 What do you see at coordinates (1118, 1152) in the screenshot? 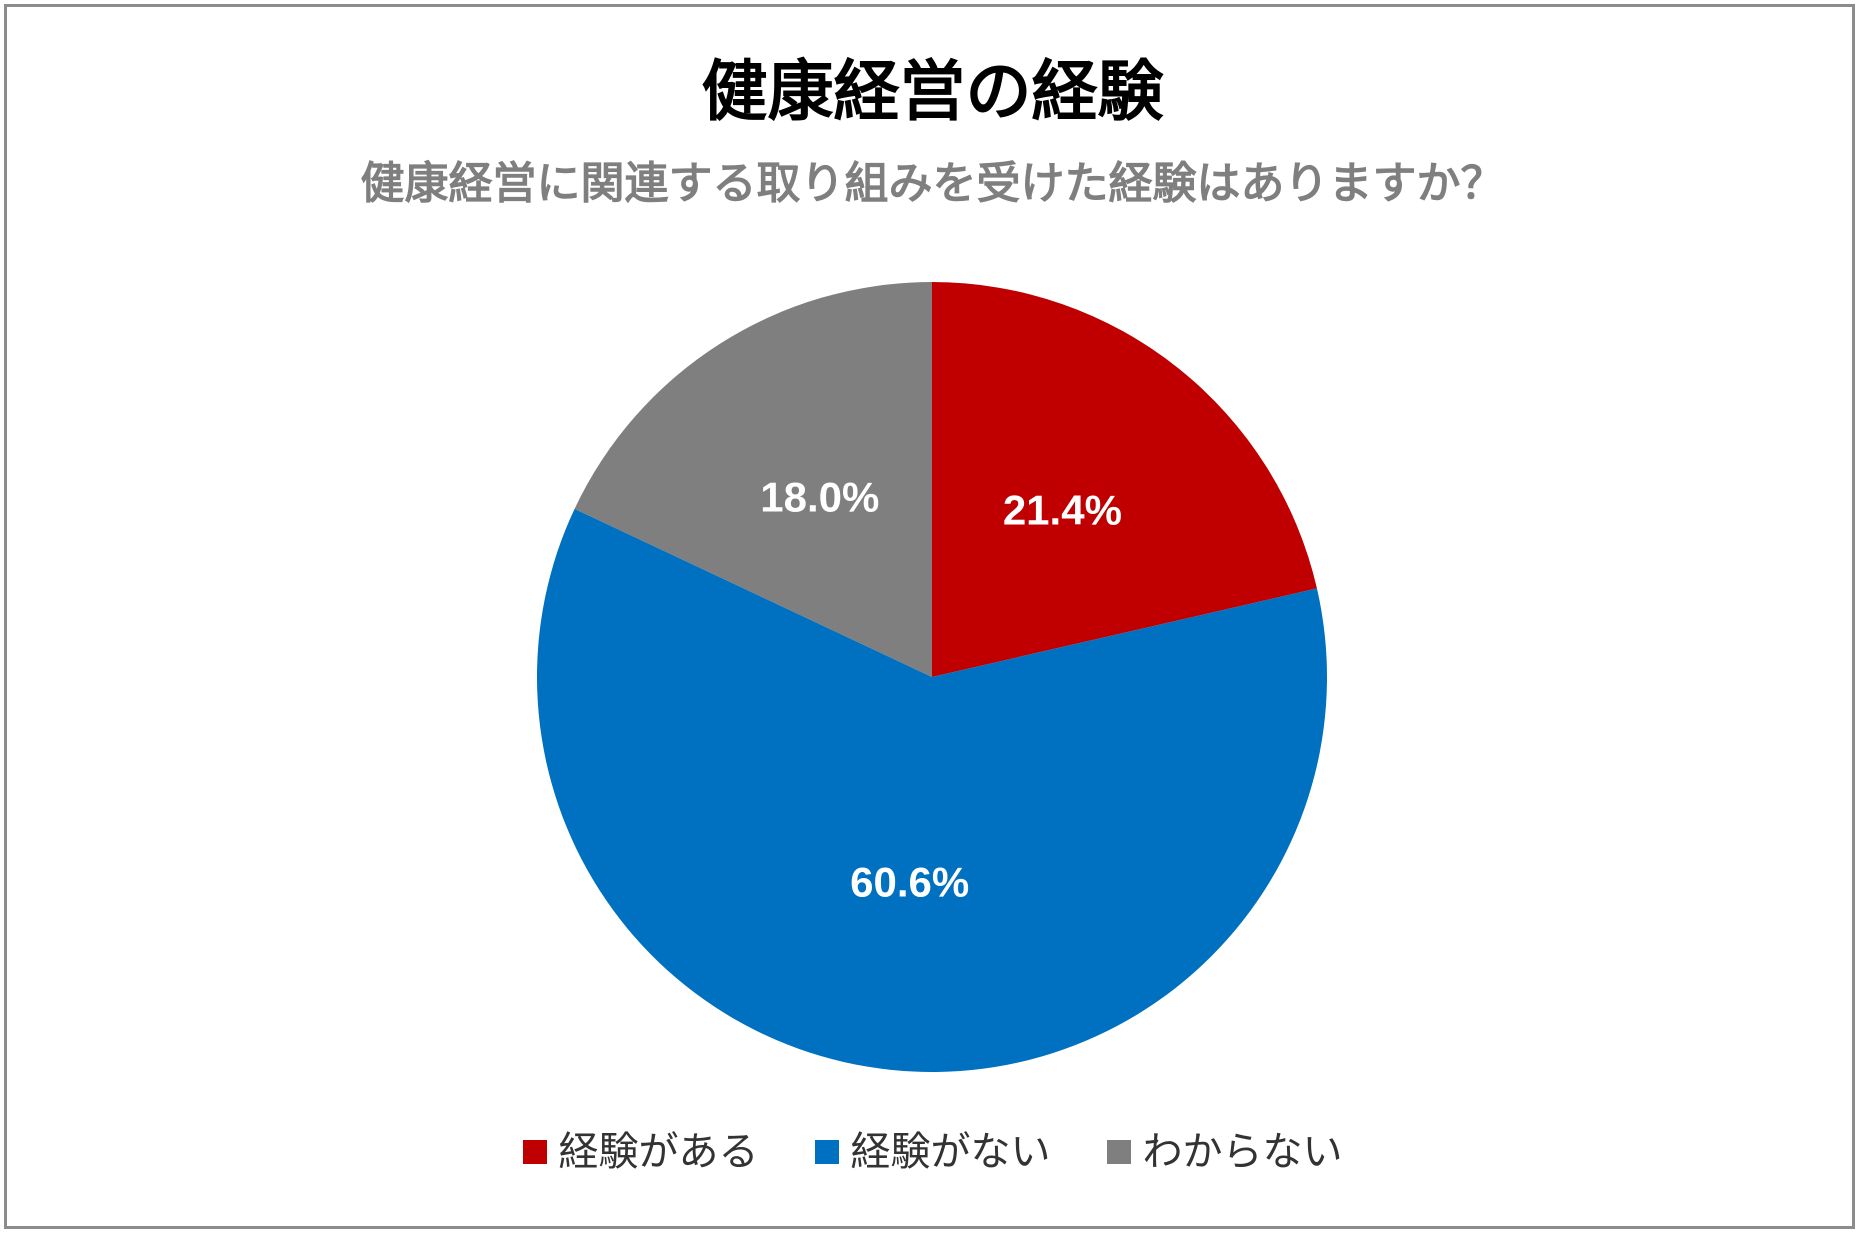
I see `legend-swatch-unknown` at bounding box center [1118, 1152].